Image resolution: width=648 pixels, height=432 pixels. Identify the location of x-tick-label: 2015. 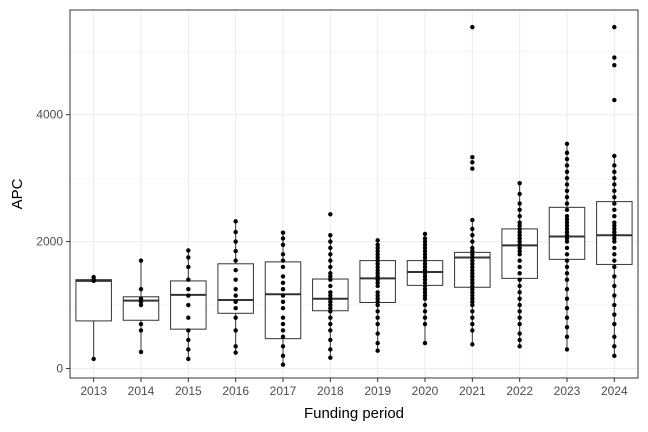
(188, 391).